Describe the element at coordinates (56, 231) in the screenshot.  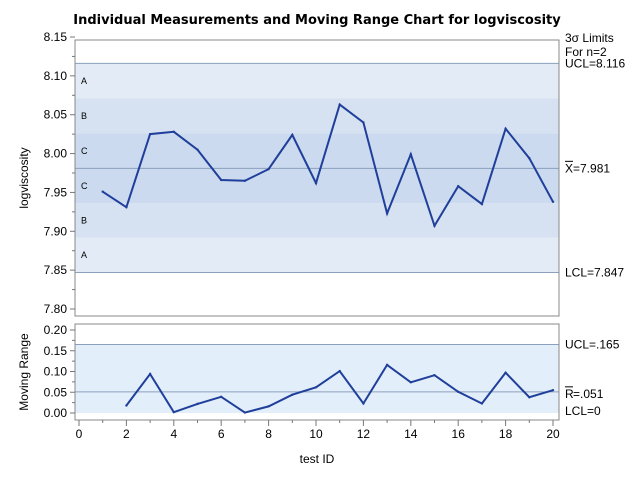
I see `y-tick-label: 7.90` at that location.